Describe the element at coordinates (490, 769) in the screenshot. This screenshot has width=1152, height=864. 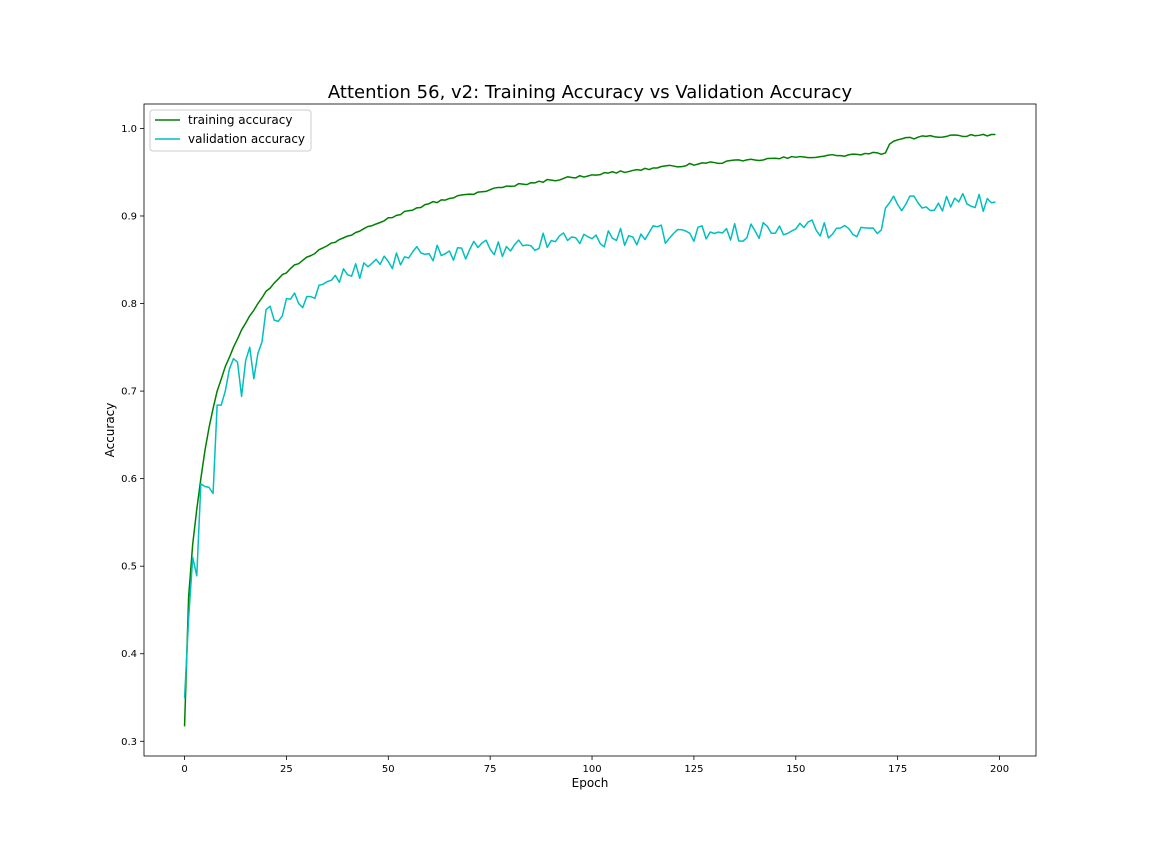
I see `x-tick-label: 75` at that location.